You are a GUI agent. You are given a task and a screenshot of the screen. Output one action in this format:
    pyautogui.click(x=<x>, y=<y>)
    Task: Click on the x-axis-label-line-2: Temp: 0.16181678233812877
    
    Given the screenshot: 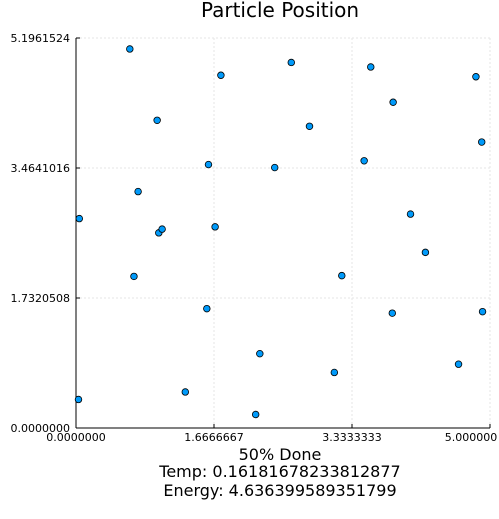 What is the action you would take?
    pyautogui.click(x=279, y=471)
    